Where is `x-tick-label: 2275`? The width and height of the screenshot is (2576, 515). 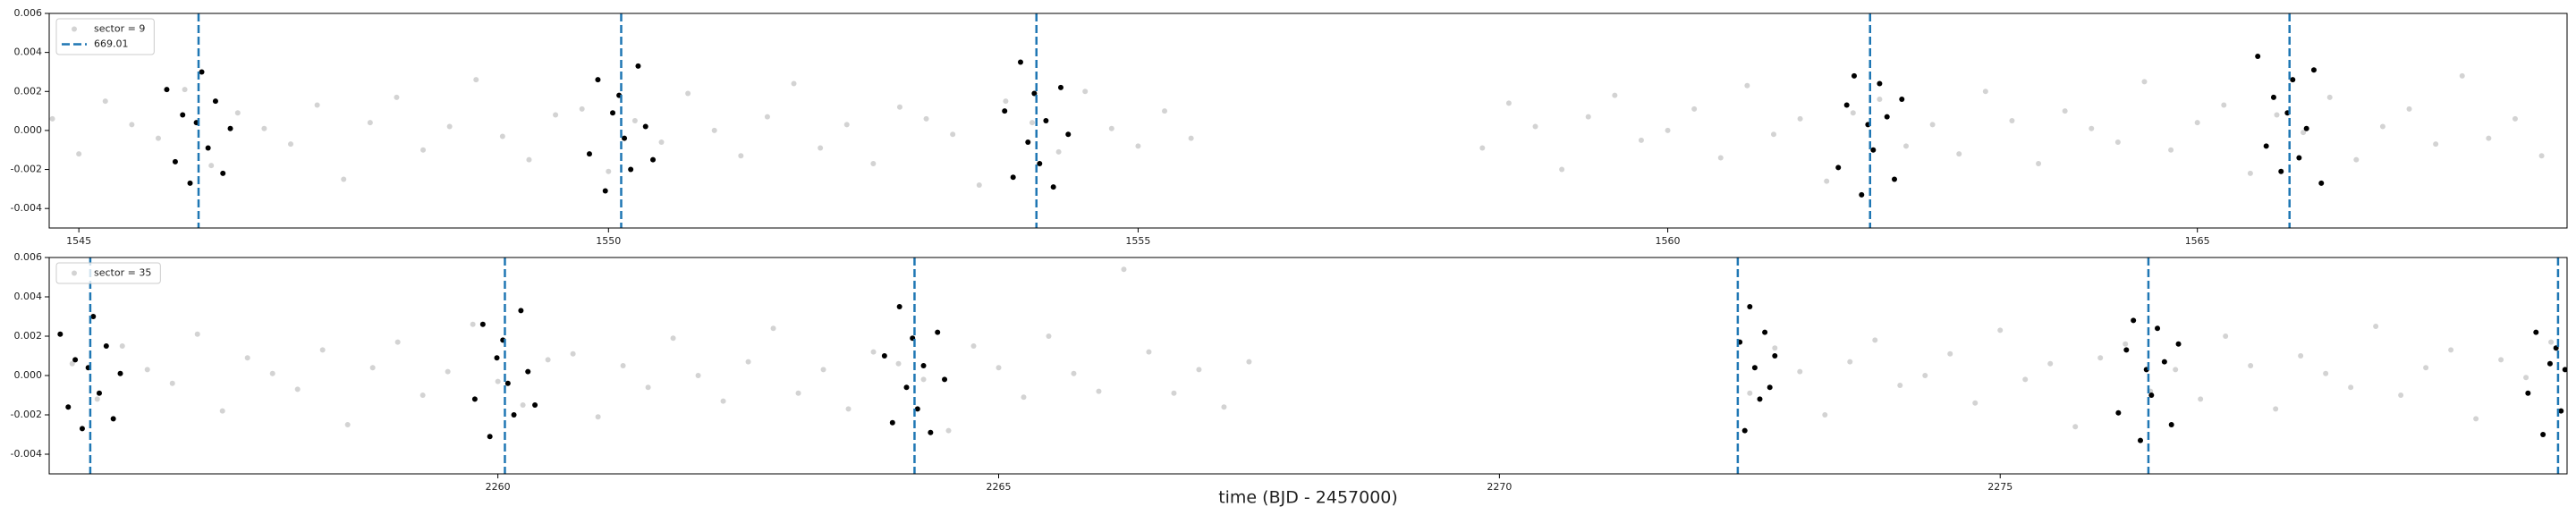 x-tick-label: 2275 is located at coordinates (1999, 487).